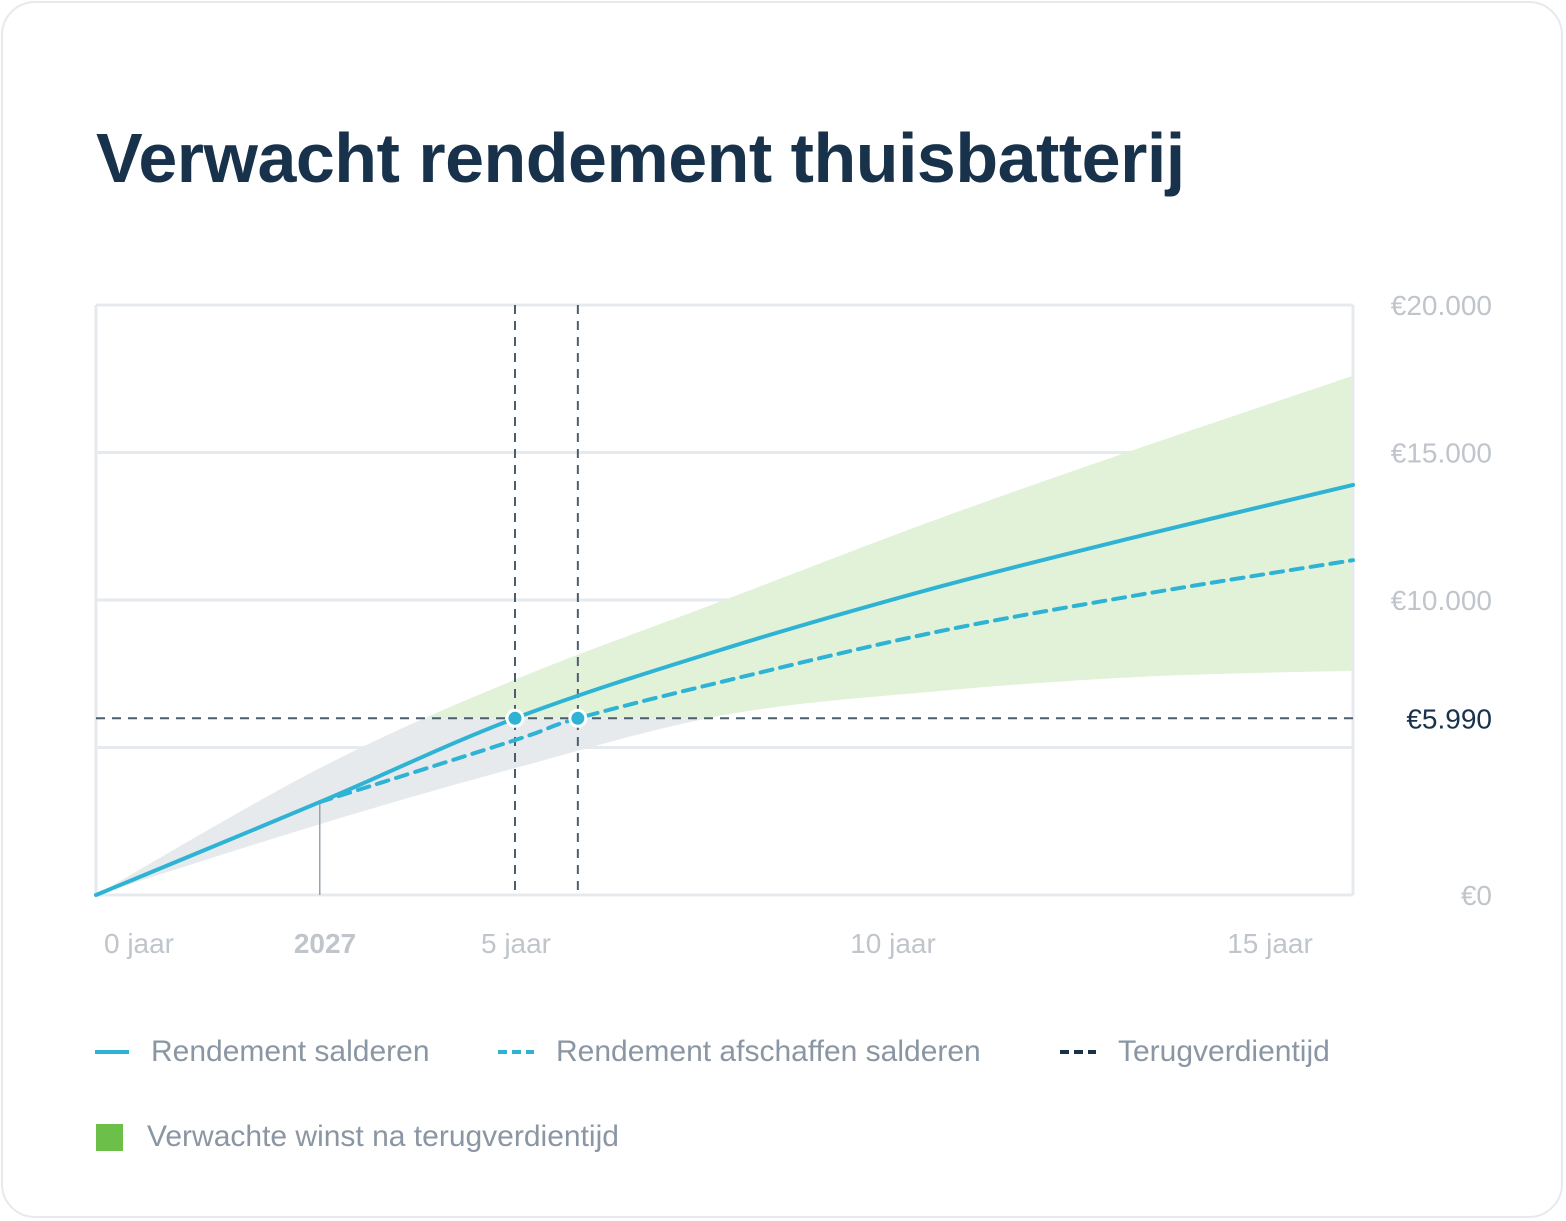 This screenshot has width=1566, height=1221. I want to click on y-tick-label: €0, so click(1476, 895).